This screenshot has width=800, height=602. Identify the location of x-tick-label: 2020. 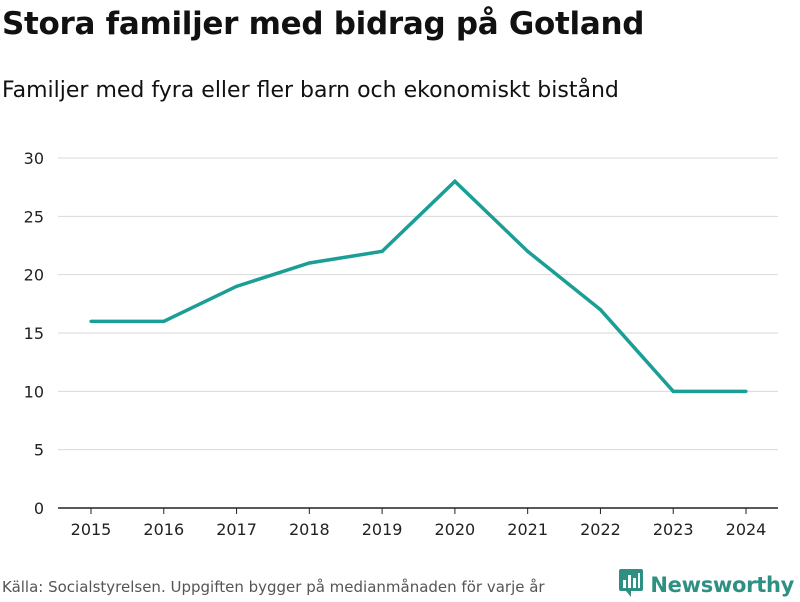
(455, 529).